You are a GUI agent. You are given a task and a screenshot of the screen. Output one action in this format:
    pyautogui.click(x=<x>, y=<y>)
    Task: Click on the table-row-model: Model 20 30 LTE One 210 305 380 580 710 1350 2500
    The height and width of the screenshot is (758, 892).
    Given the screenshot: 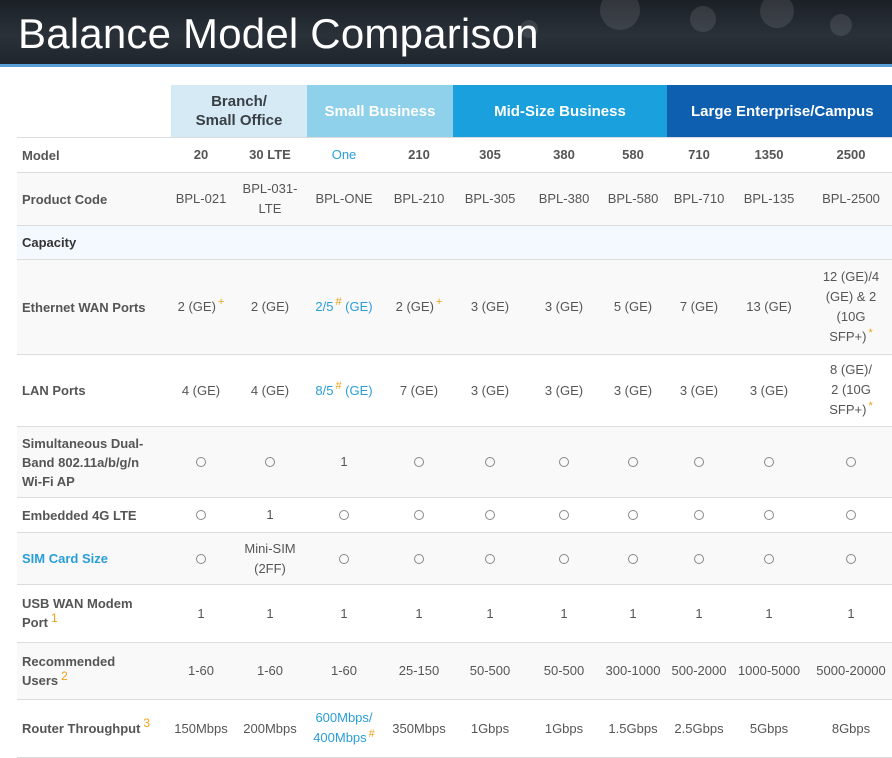 What is the action you would take?
    pyautogui.click(x=454, y=154)
    